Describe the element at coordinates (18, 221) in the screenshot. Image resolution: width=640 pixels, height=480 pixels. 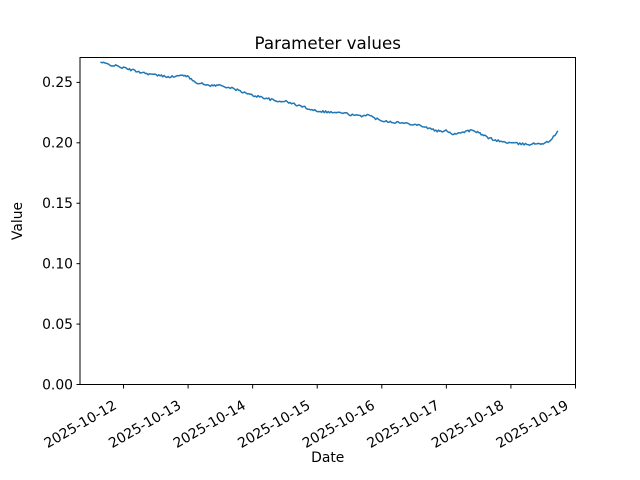
I see `y-axis-label: Value` at that location.